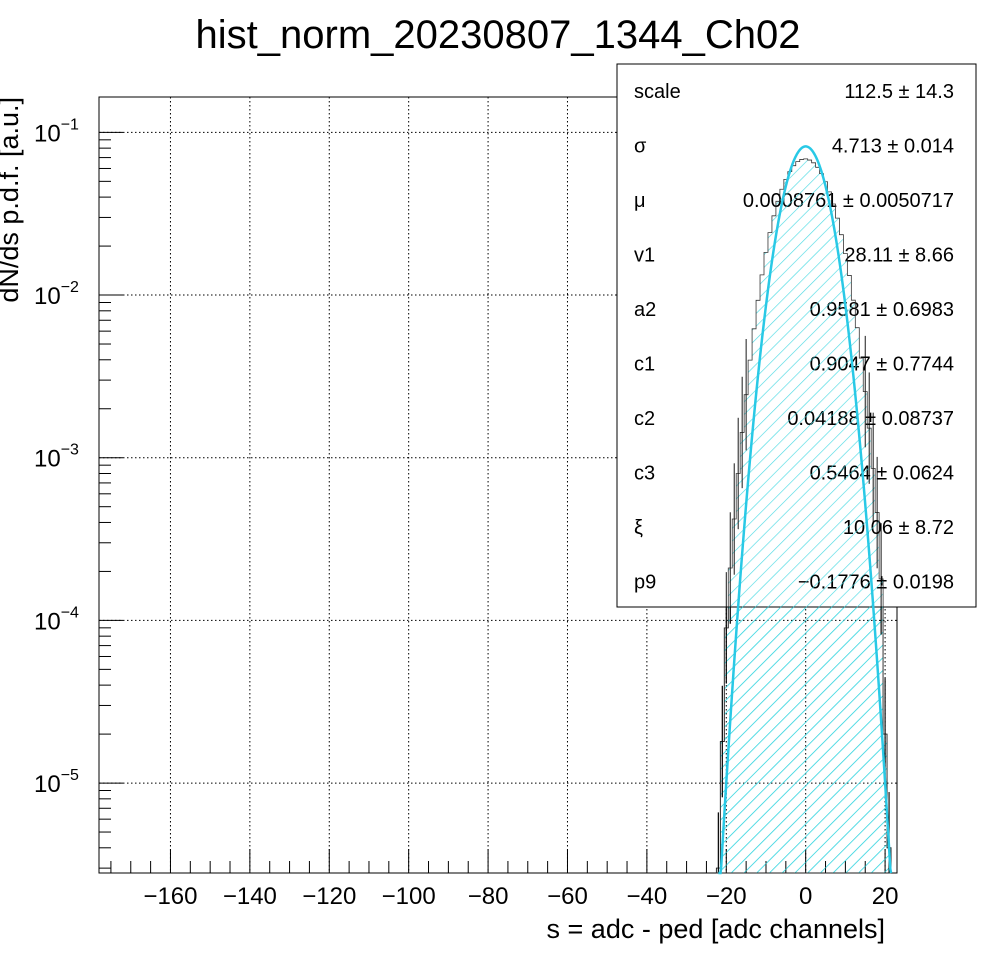  What do you see at coordinates (899, 92) in the screenshot?
I see `stat-value: 112.5 ± 14.3` at bounding box center [899, 92].